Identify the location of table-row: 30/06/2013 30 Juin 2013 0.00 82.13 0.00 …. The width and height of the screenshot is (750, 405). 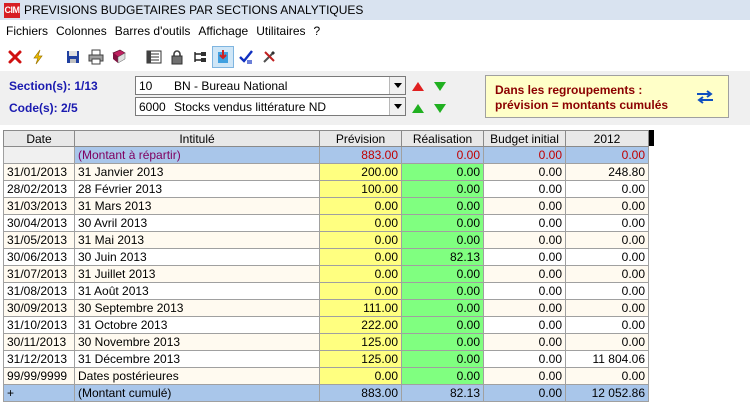
(326, 257).